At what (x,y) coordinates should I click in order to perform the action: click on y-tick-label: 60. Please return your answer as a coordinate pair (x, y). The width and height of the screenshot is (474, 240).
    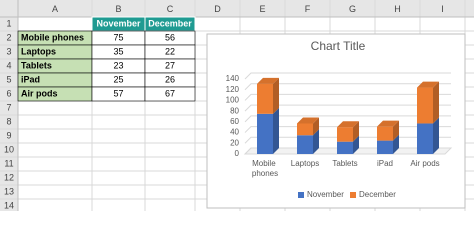
    Looking at the image, I should click on (234, 121).